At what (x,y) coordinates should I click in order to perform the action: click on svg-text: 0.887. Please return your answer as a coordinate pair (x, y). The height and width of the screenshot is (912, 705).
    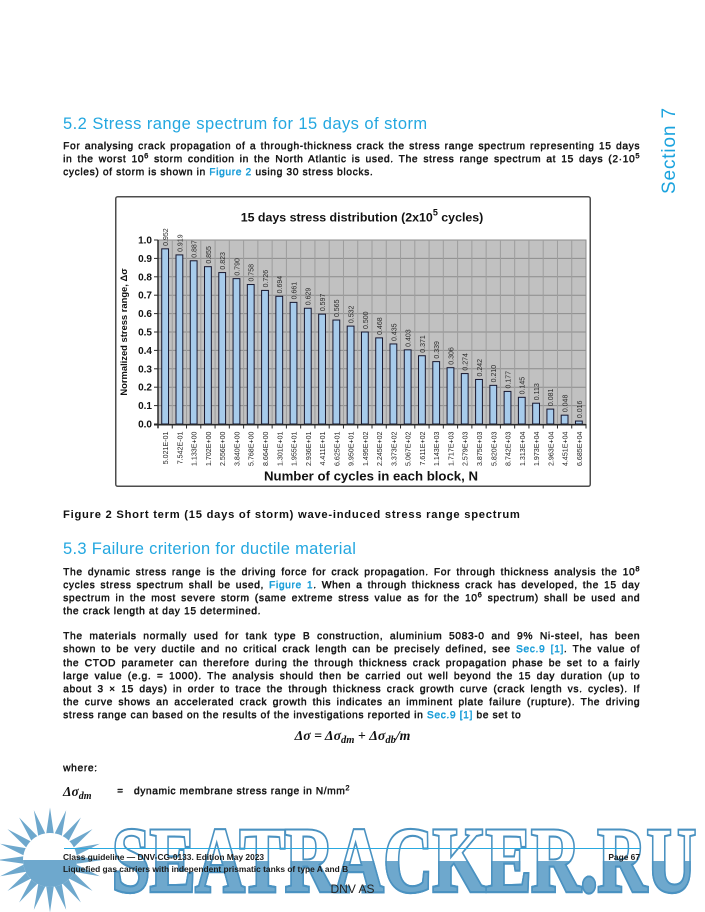
    Looking at the image, I should click on (195, 249).